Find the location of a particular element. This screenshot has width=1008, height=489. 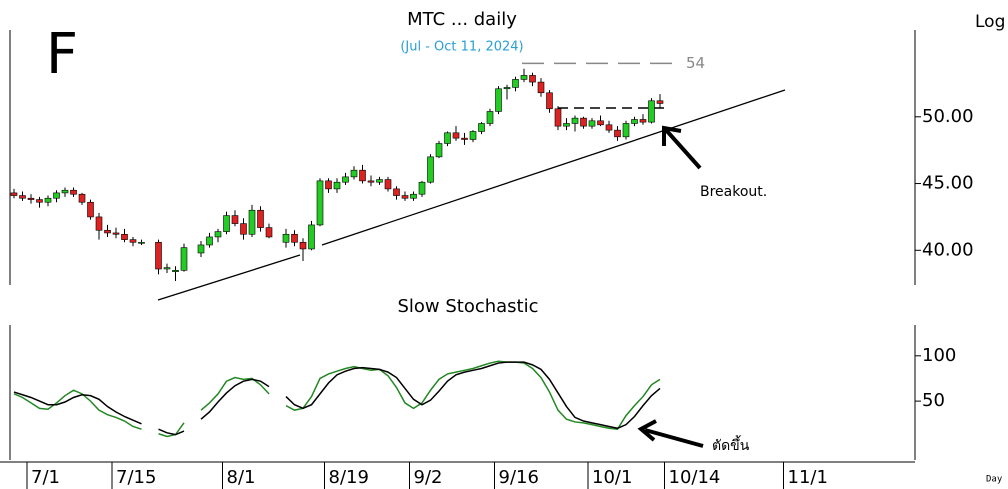

y-tick-label: 50.00 is located at coordinates (948, 116).